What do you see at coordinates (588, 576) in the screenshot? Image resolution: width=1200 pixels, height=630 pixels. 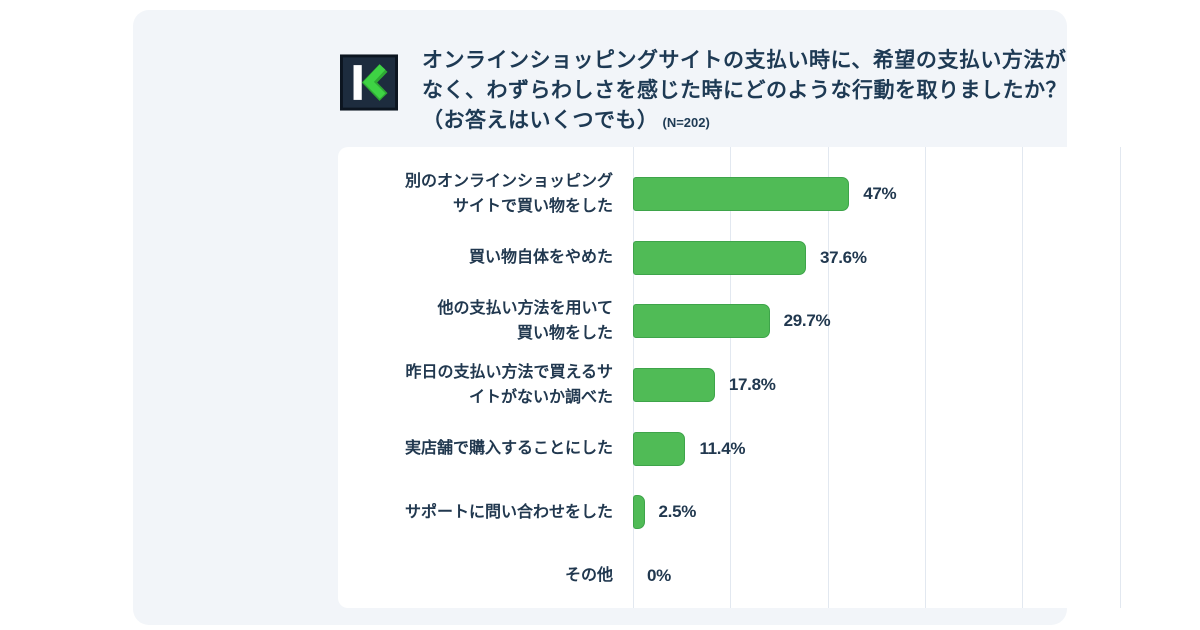 I see `category-label: その他` at bounding box center [588, 576].